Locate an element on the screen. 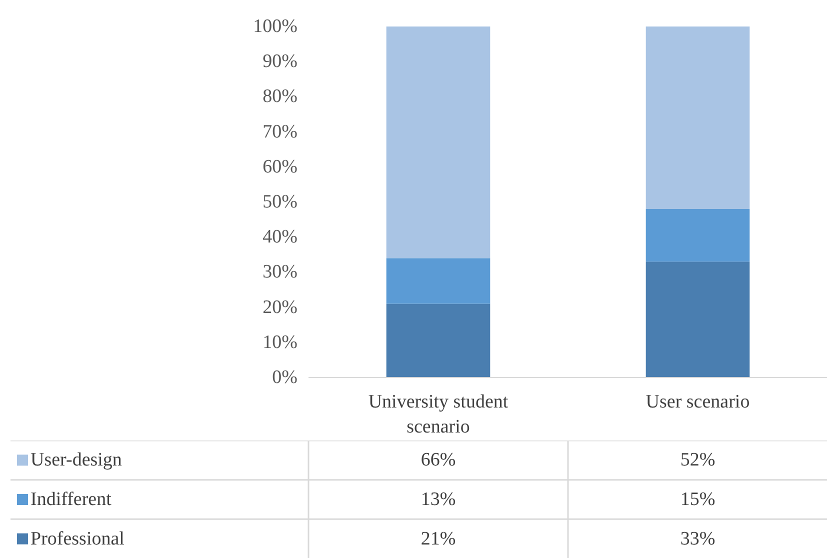 The image size is (827, 558). data-label: 66% is located at coordinates (438, 460).